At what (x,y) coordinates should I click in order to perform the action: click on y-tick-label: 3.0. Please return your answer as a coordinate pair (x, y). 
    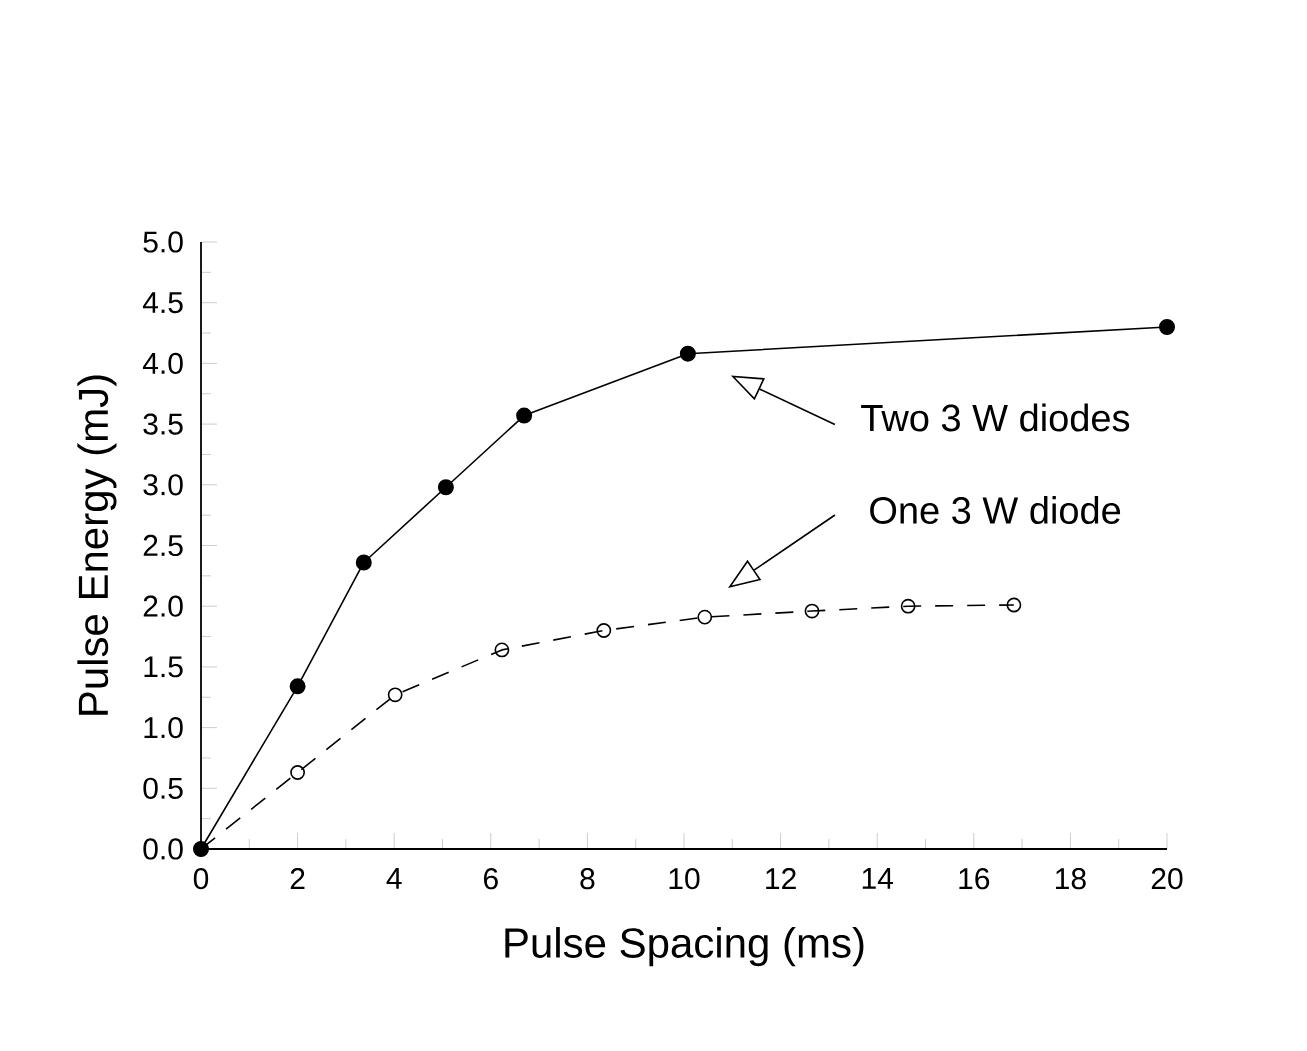
    Looking at the image, I should click on (163, 485).